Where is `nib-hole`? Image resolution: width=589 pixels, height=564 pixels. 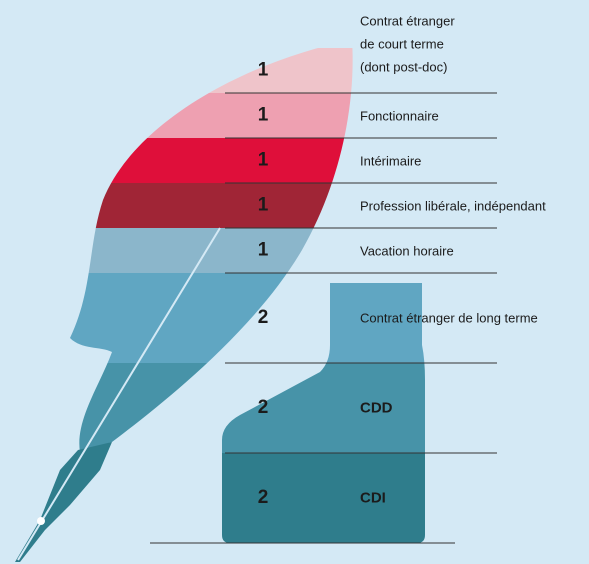
nib-hole is located at coordinates (41, 521).